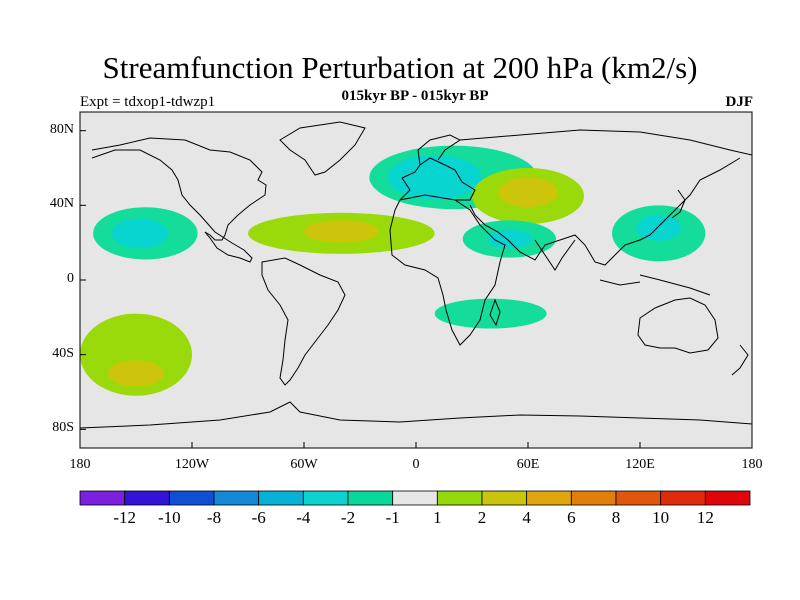 Image resolution: width=800 pixels, height=600 pixels. I want to click on lon-label: 0, so click(416, 464).